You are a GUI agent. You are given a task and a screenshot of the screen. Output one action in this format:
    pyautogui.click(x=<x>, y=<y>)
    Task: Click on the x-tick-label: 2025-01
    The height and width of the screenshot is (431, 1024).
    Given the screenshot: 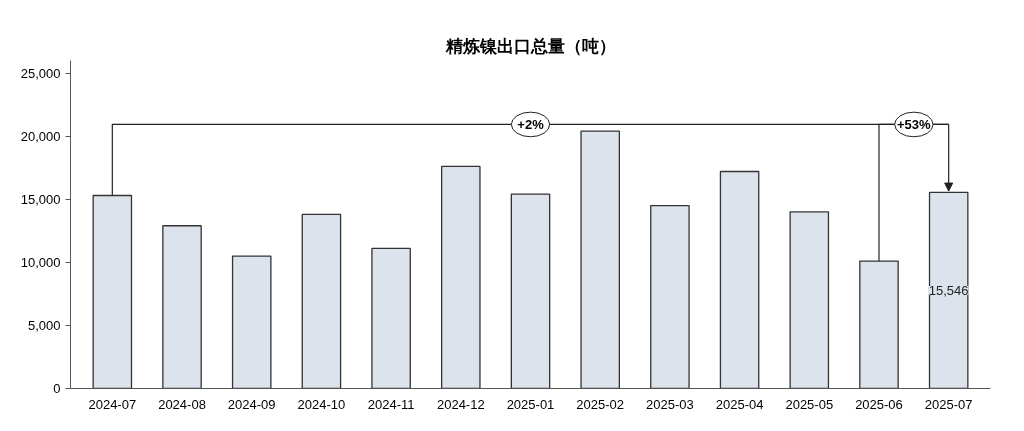 What is the action you would take?
    pyautogui.click(x=530, y=404)
    